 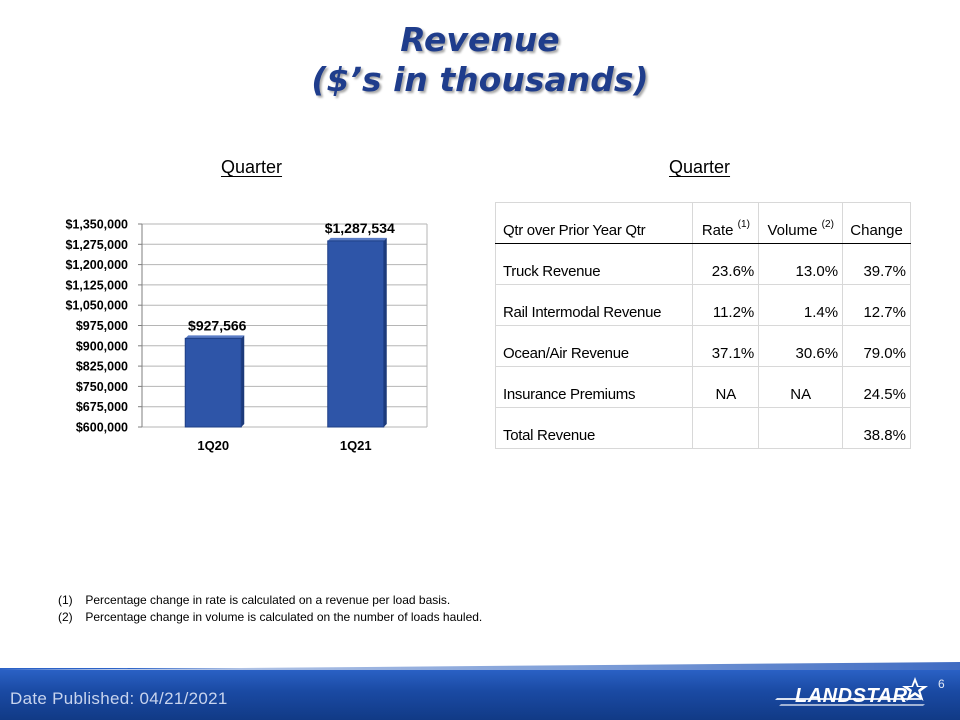 I want to click on slide-title-line2: ($’s in thousands), so click(x=480, y=79).